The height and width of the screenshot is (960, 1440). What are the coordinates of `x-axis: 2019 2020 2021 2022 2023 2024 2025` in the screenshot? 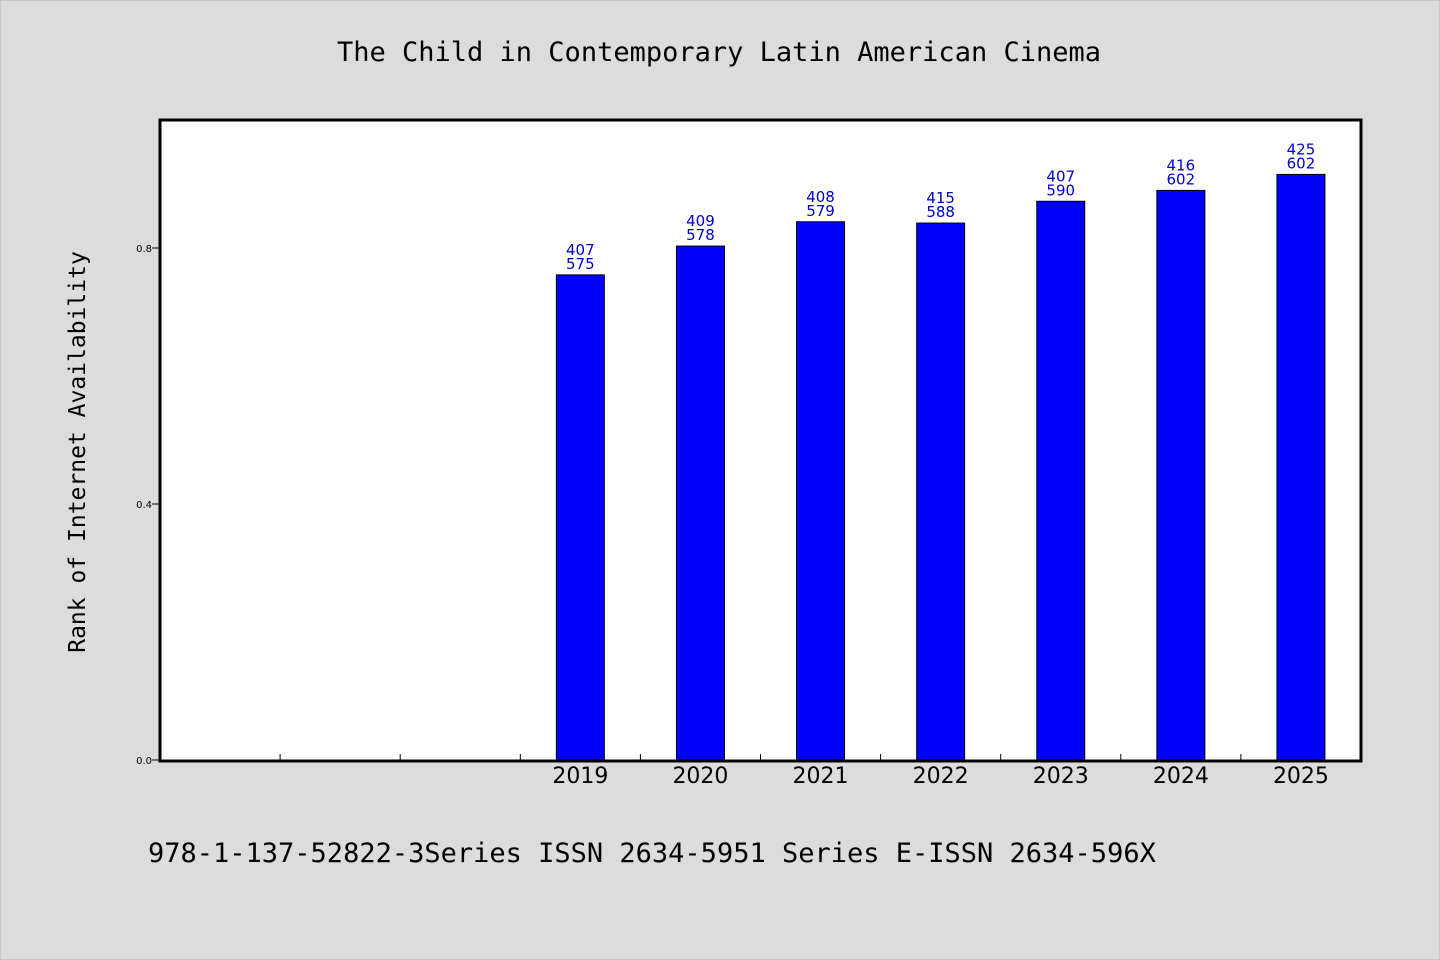 It's located at (804, 771).